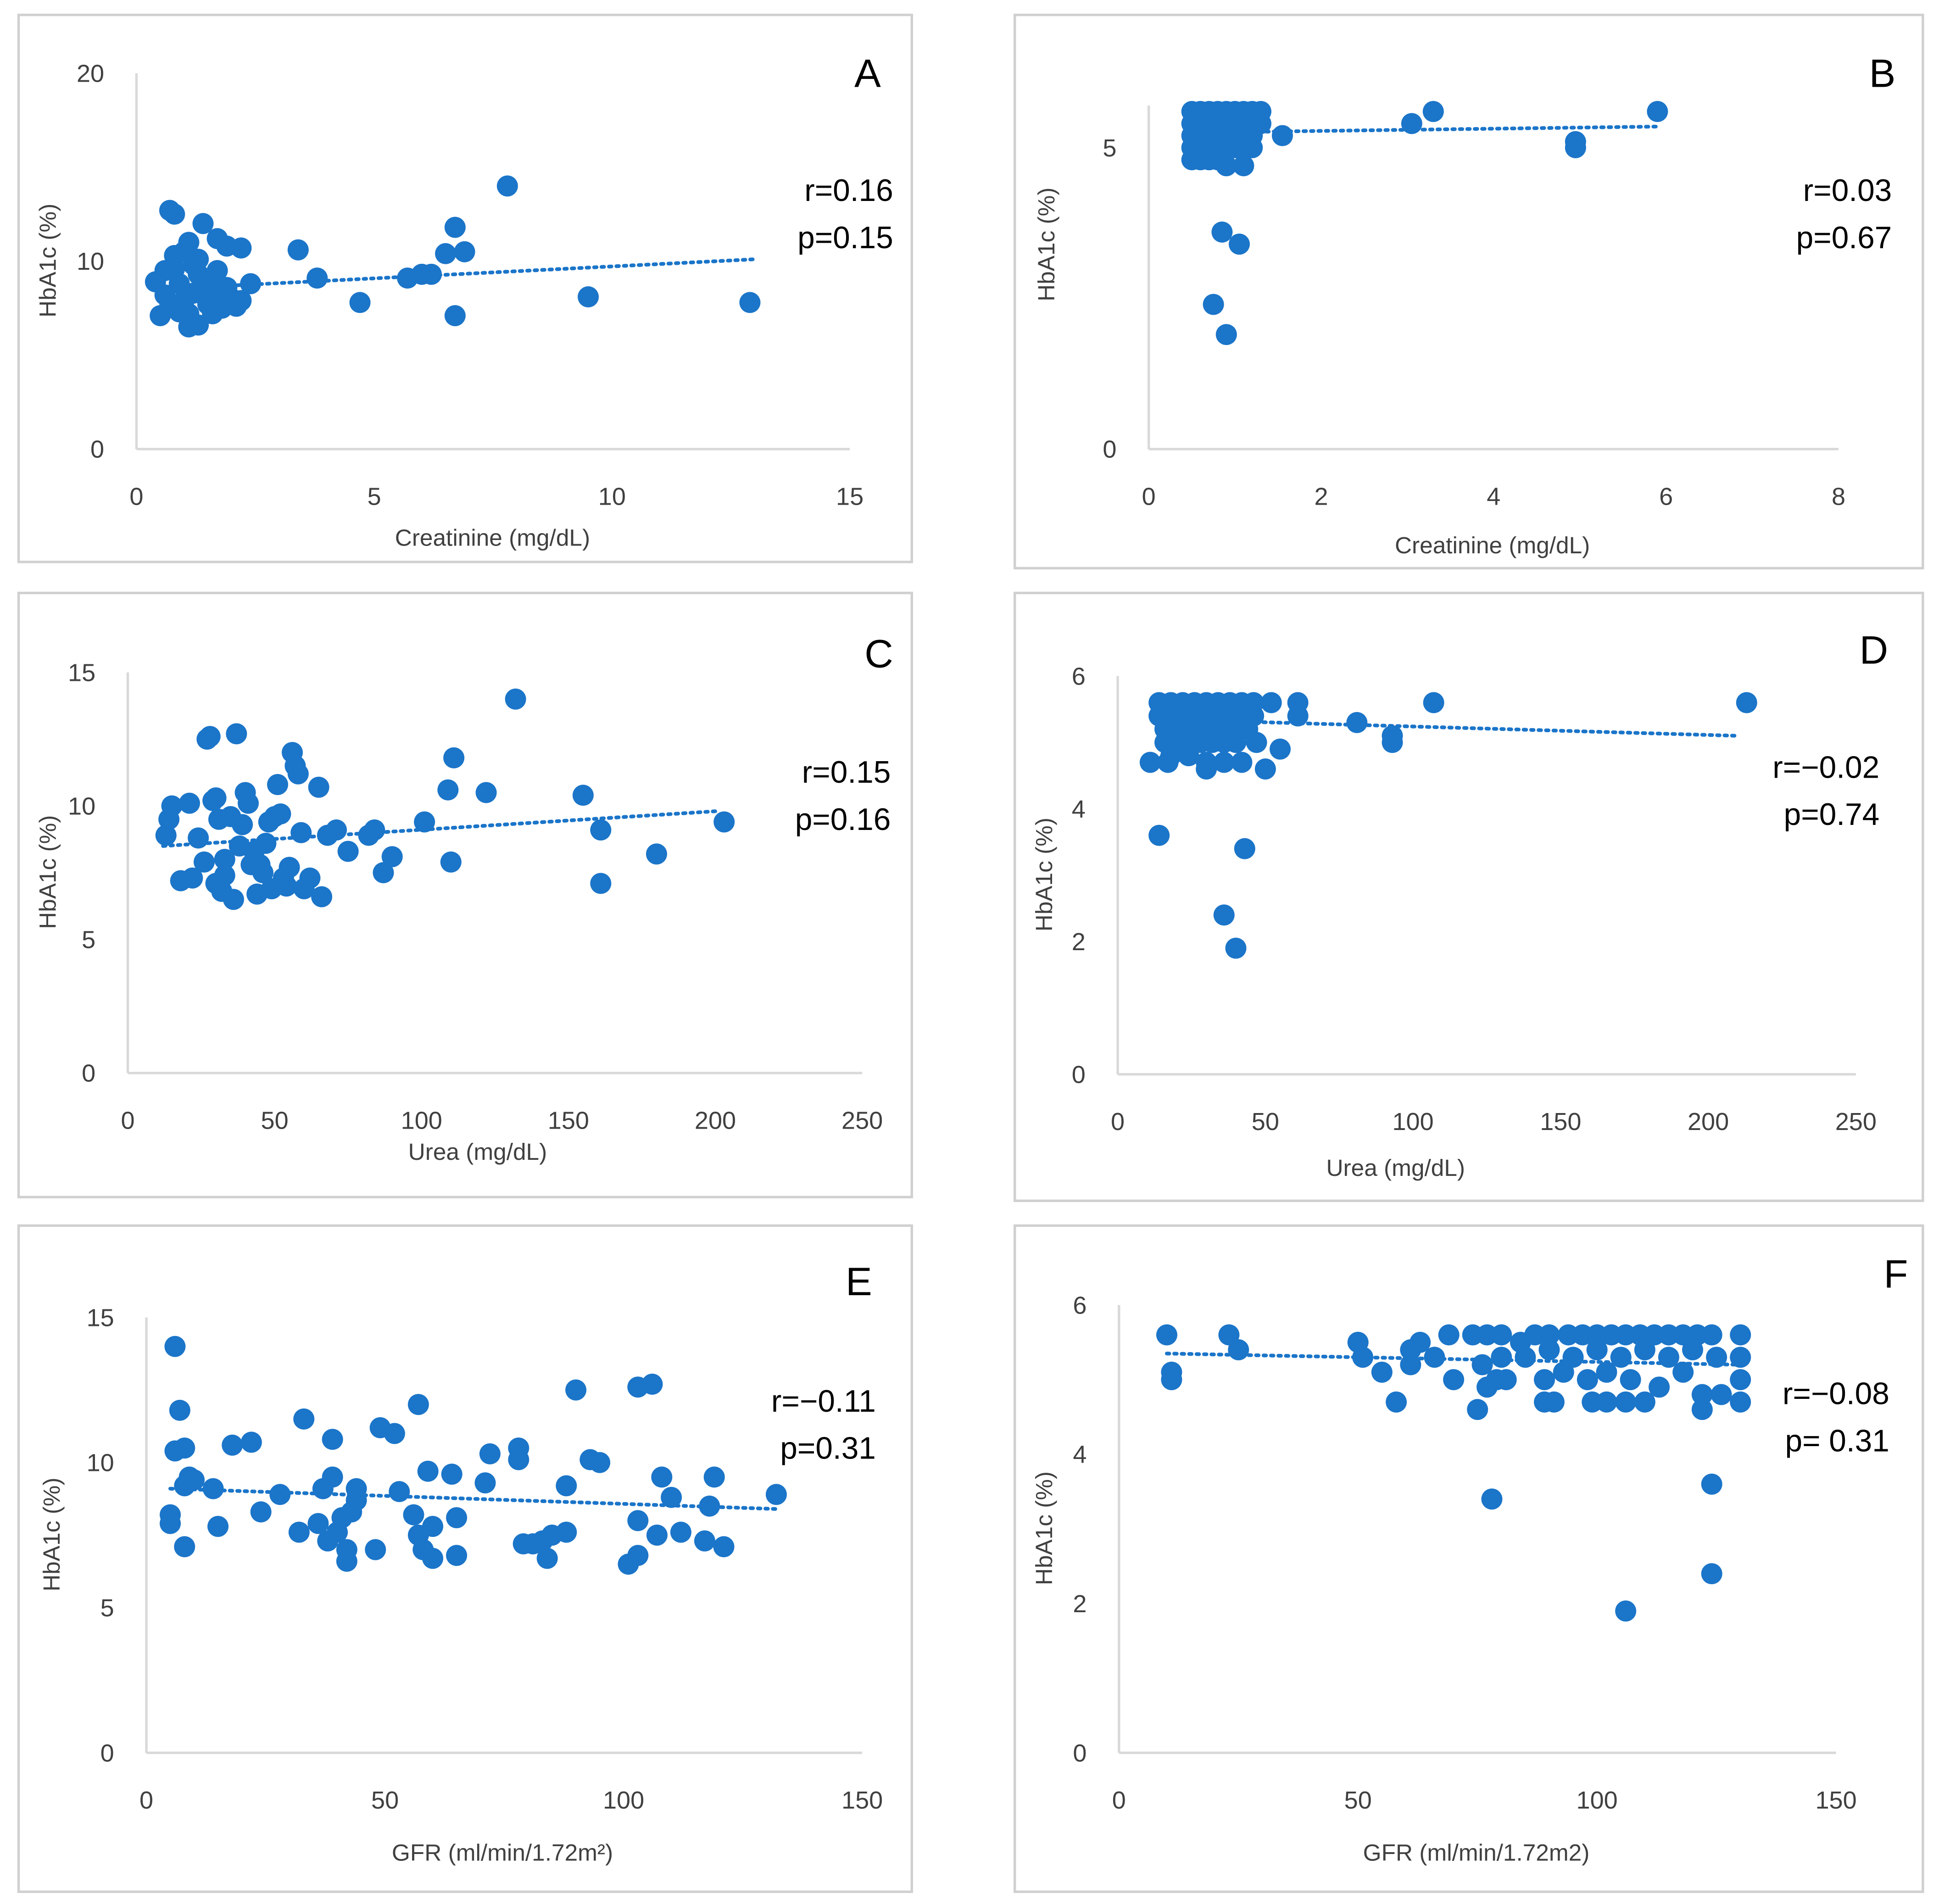 The width and height of the screenshot is (1939, 1904). What do you see at coordinates (1493, 496) in the screenshot?
I see `x-tick-label: 4` at bounding box center [1493, 496].